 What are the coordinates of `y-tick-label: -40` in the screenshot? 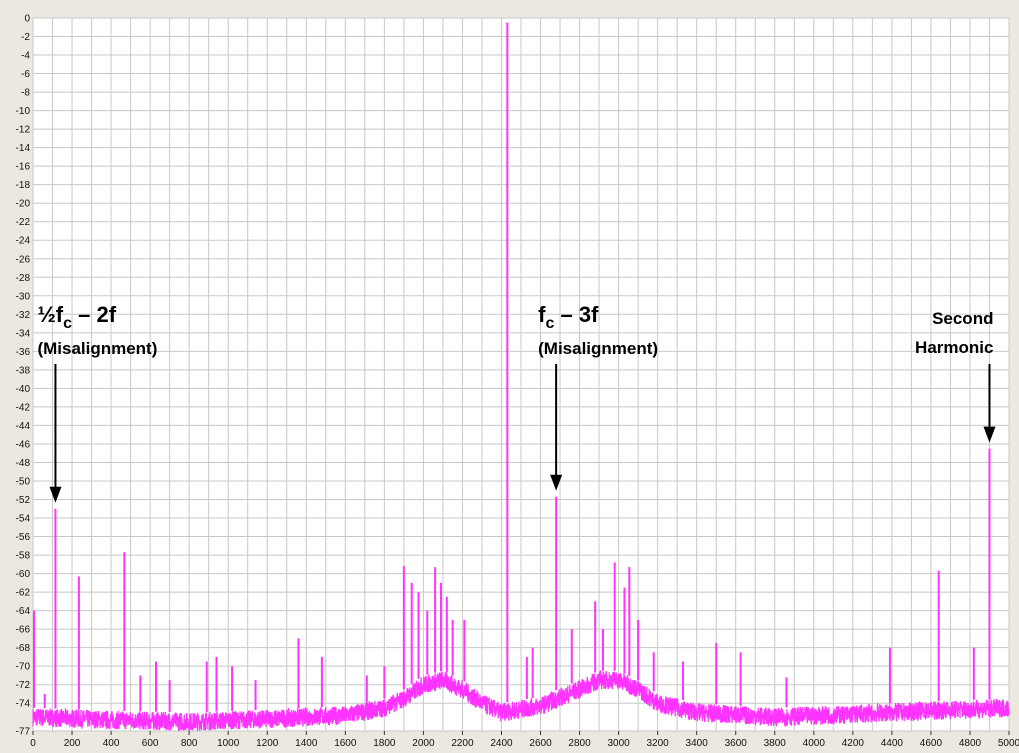 It's located at (23, 389).